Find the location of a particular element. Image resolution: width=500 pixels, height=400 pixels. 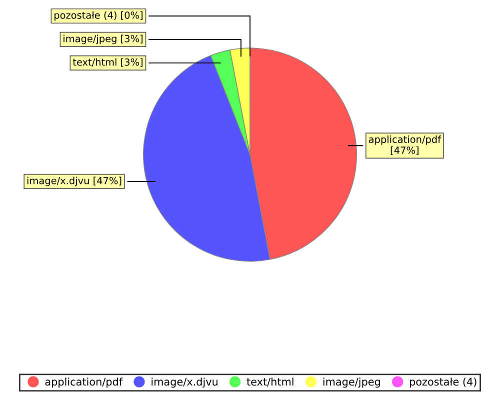

legend-label: pozostałe (4) is located at coordinates (443, 383).